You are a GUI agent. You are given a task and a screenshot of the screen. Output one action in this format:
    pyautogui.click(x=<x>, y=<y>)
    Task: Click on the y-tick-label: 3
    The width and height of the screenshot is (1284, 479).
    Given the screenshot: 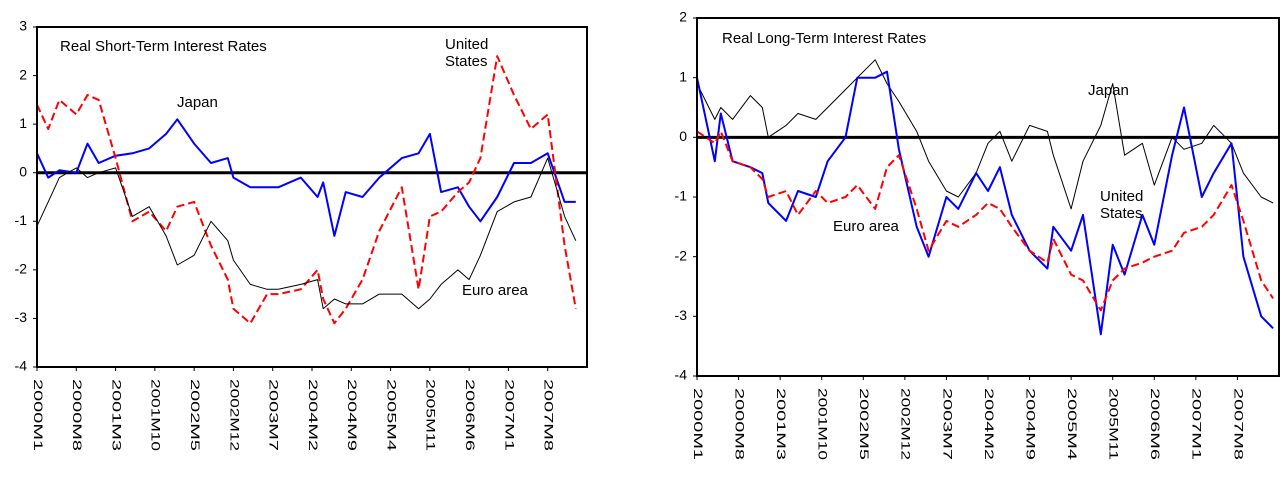 What is the action you would take?
    pyautogui.click(x=23, y=26)
    